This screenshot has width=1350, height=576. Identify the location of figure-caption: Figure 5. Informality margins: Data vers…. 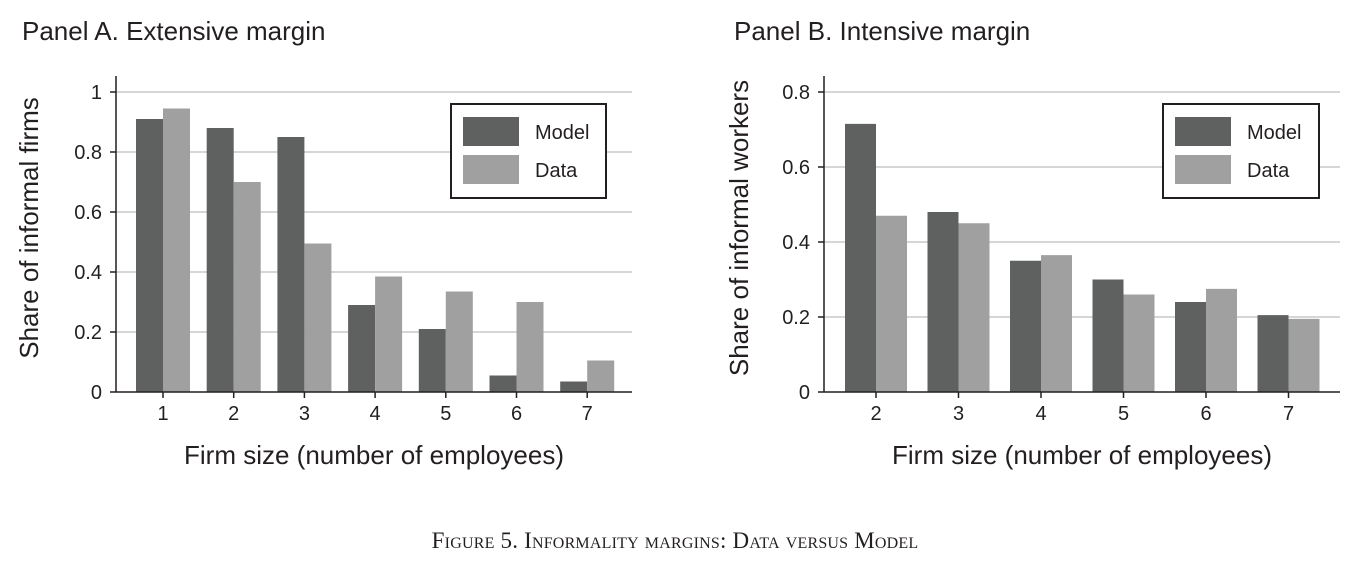
(675, 540).